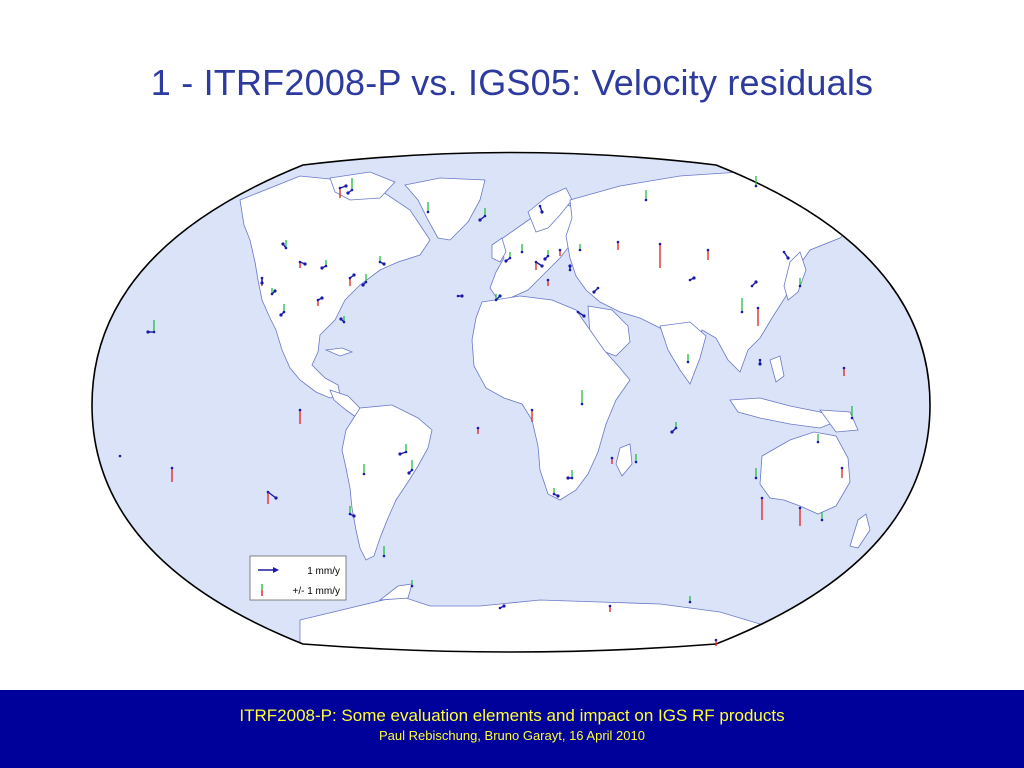 The image size is (1024, 768). I want to click on new-zealand, so click(860, 531).